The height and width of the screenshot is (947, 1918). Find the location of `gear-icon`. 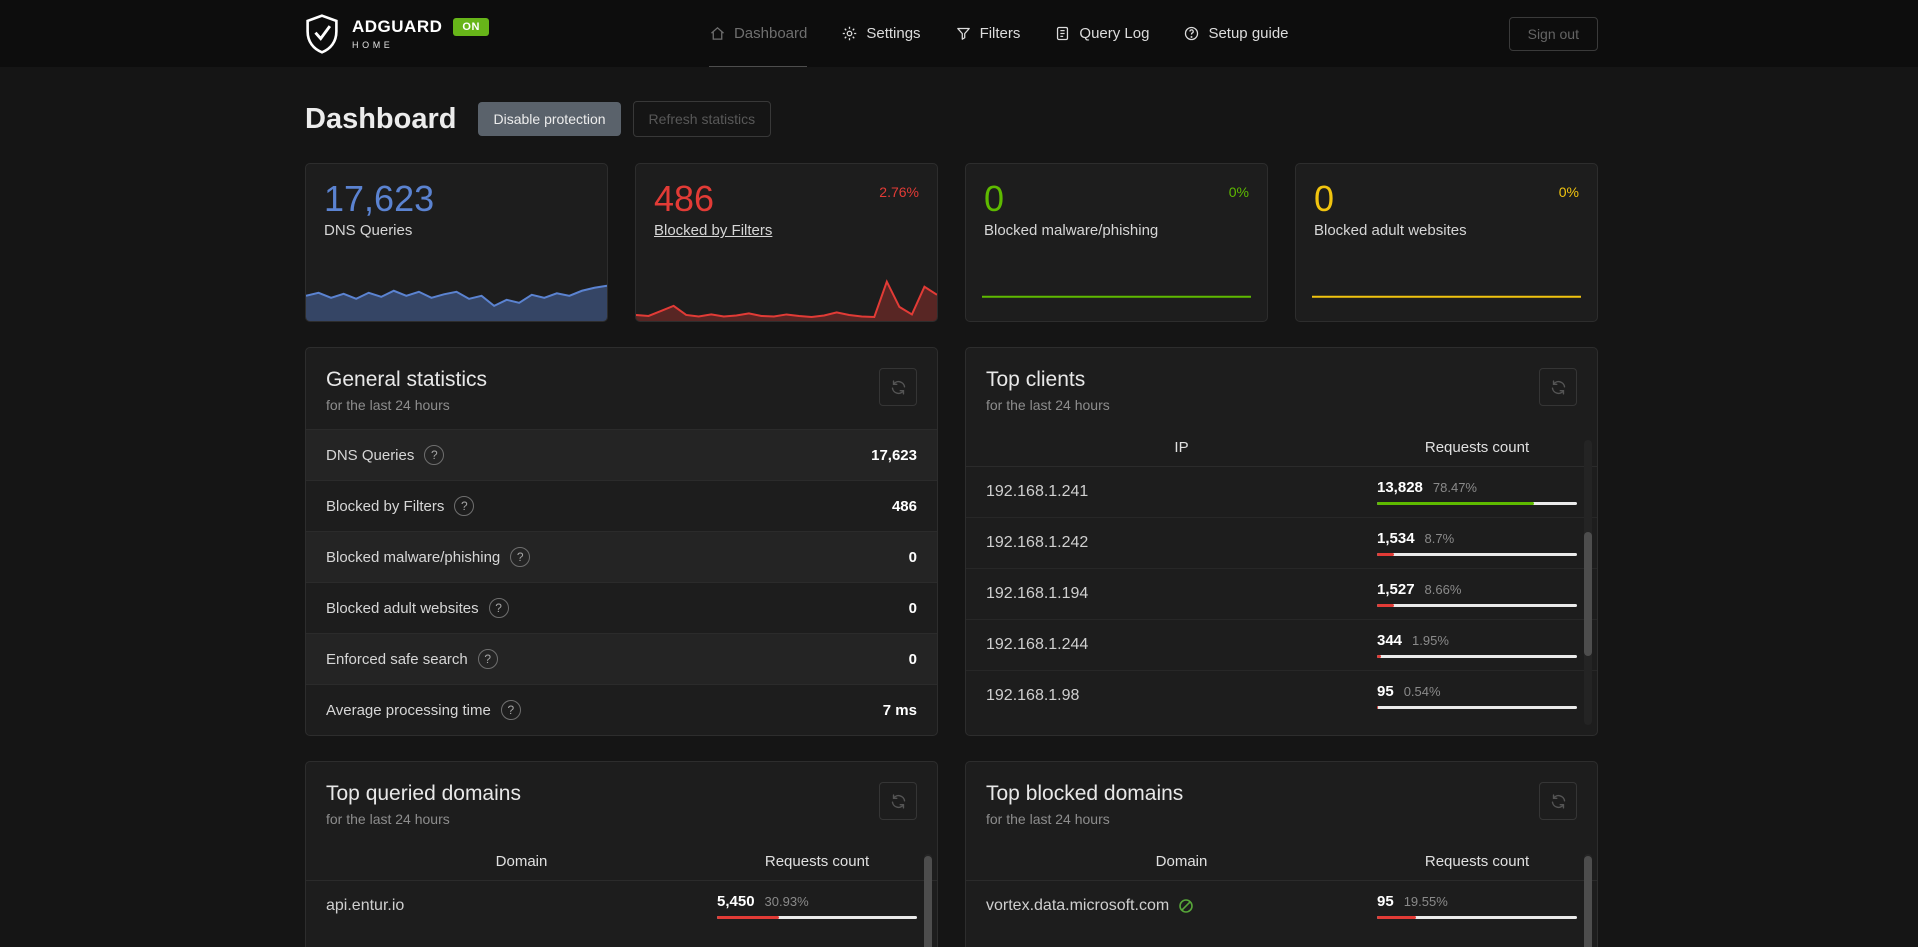

gear-icon is located at coordinates (850, 33).